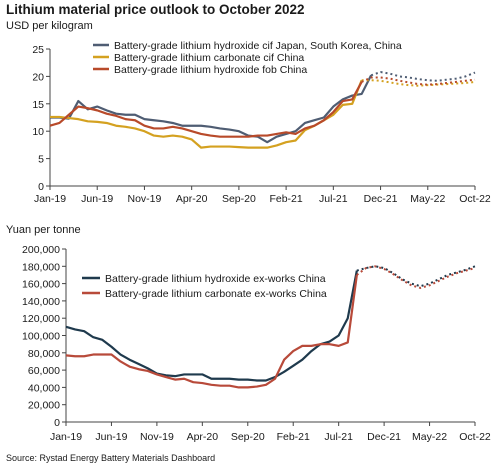 The width and height of the screenshot is (500, 467). Describe the element at coordinates (44, 406) in the screenshot. I see `y-tick-label: 20,000` at that location.